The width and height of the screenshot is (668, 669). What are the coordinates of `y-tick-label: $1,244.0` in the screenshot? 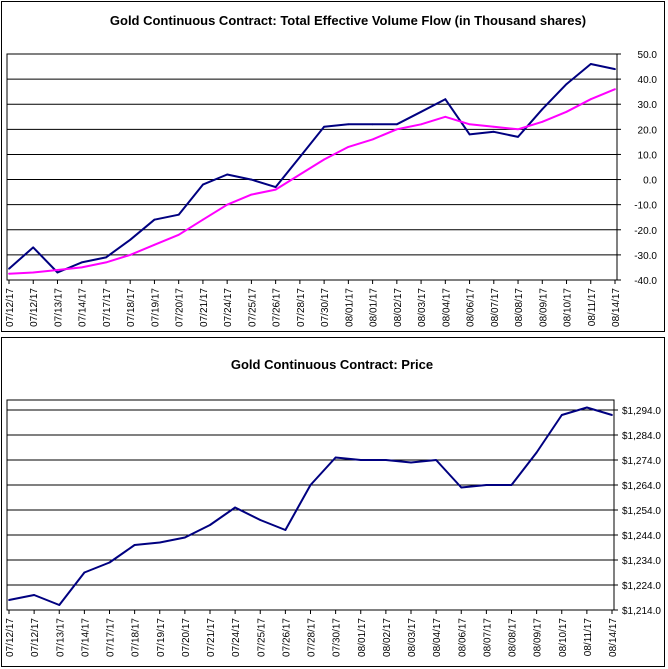 It's located at (641, 536).